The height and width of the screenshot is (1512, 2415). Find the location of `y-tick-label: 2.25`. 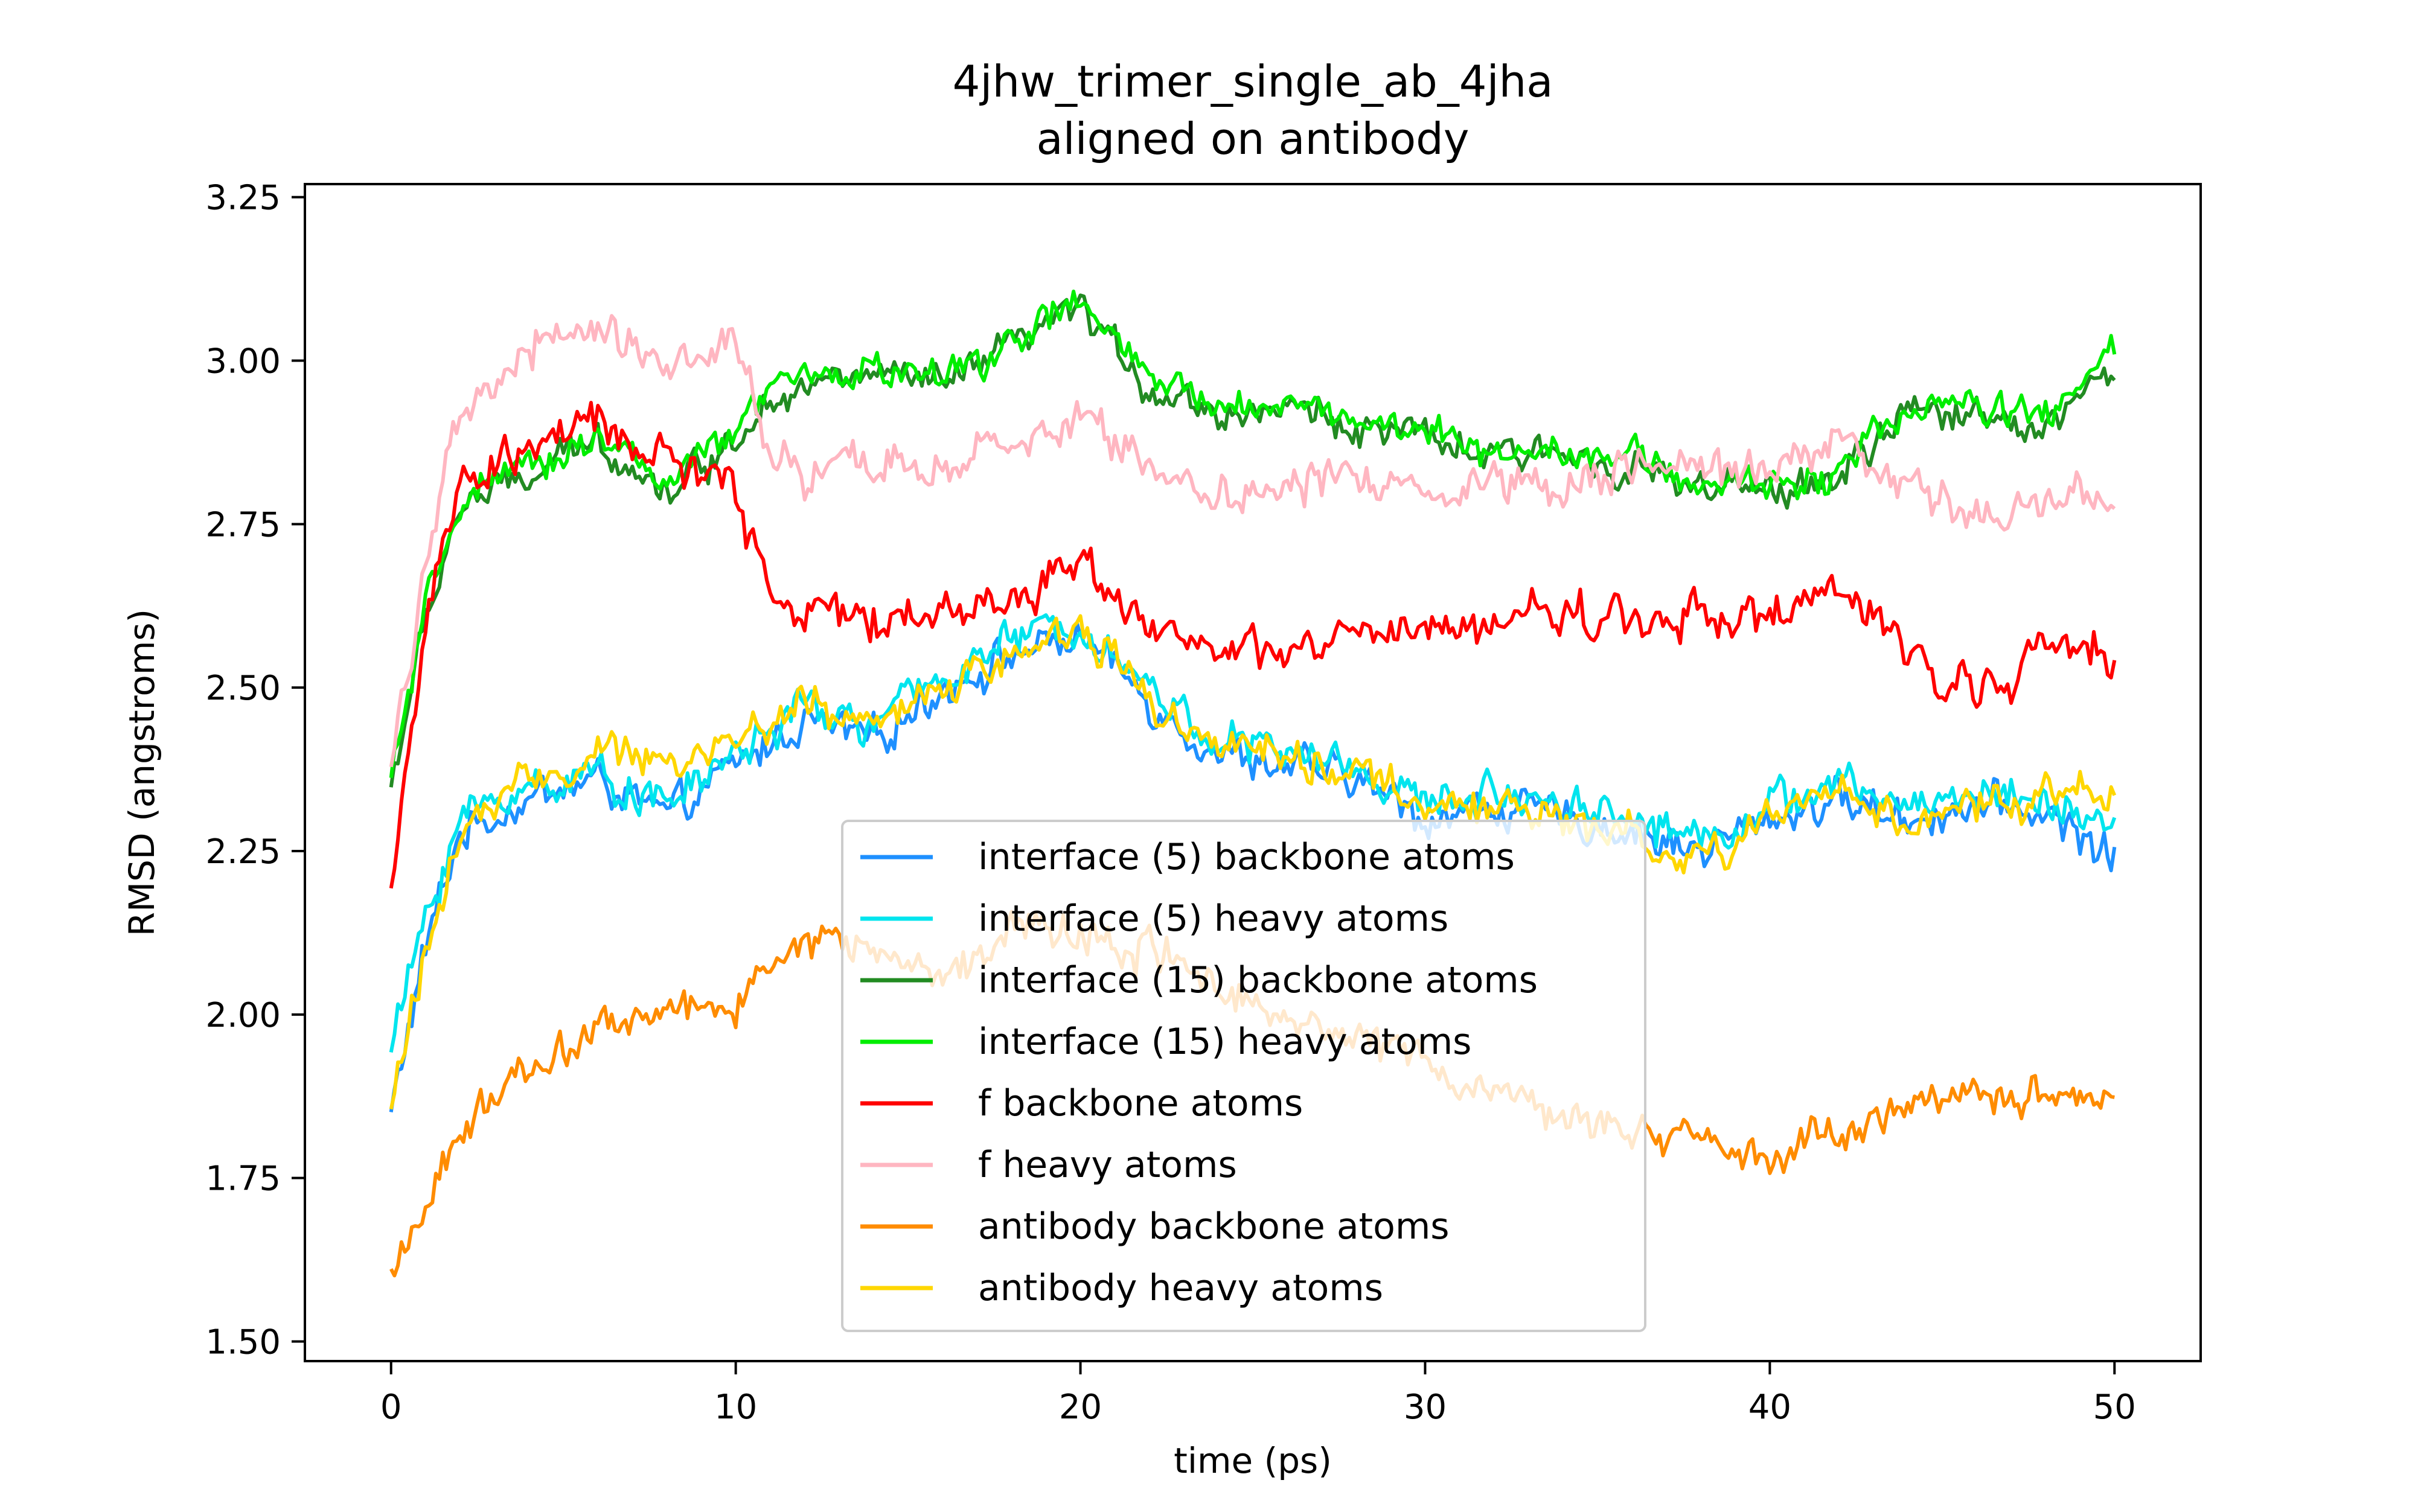

y-tick-label: 2.25 is located at coordinates (243, 852).